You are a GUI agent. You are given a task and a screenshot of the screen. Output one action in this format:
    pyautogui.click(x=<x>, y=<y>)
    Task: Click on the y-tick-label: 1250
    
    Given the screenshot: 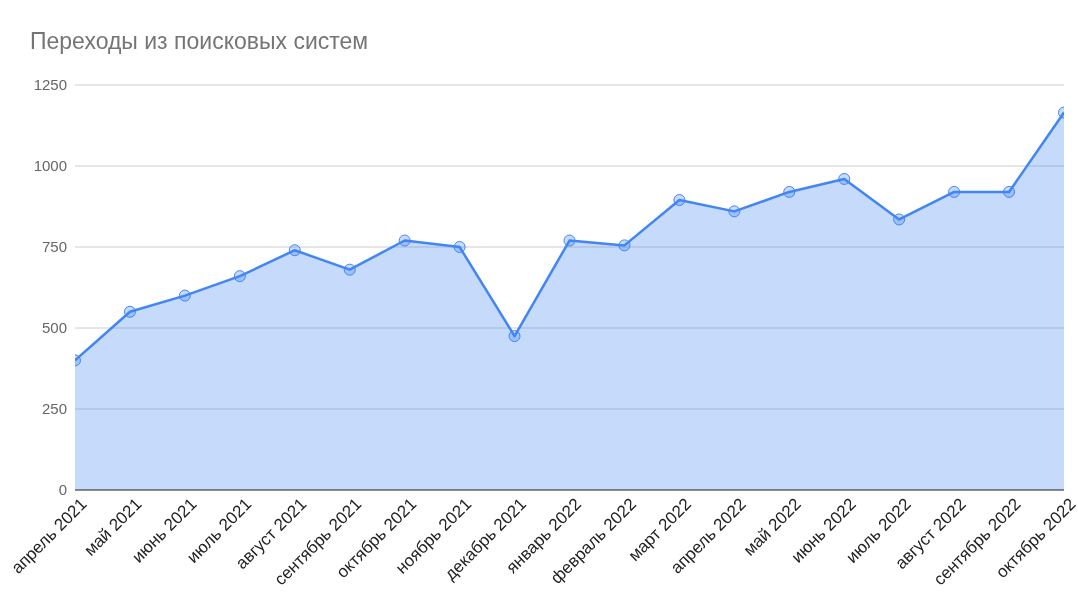 What is the action you would take?
    pyautogui.click(x=50, y=85)
    